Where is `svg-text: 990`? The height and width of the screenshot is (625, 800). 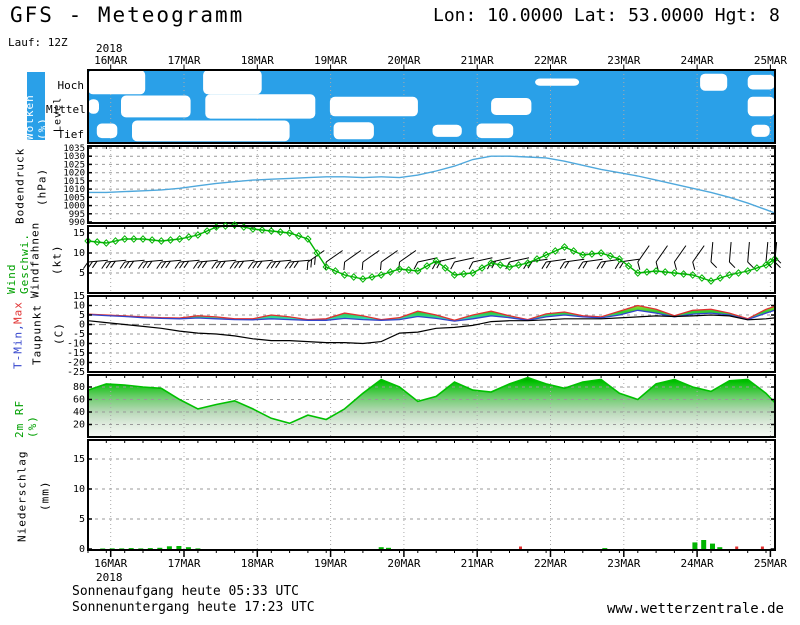
svg-text: 990 is located at coordinates (77, 223).